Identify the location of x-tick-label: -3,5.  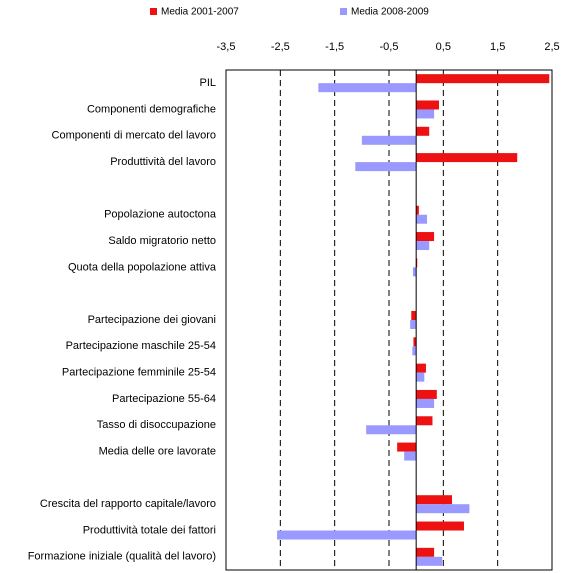
(226, 47).